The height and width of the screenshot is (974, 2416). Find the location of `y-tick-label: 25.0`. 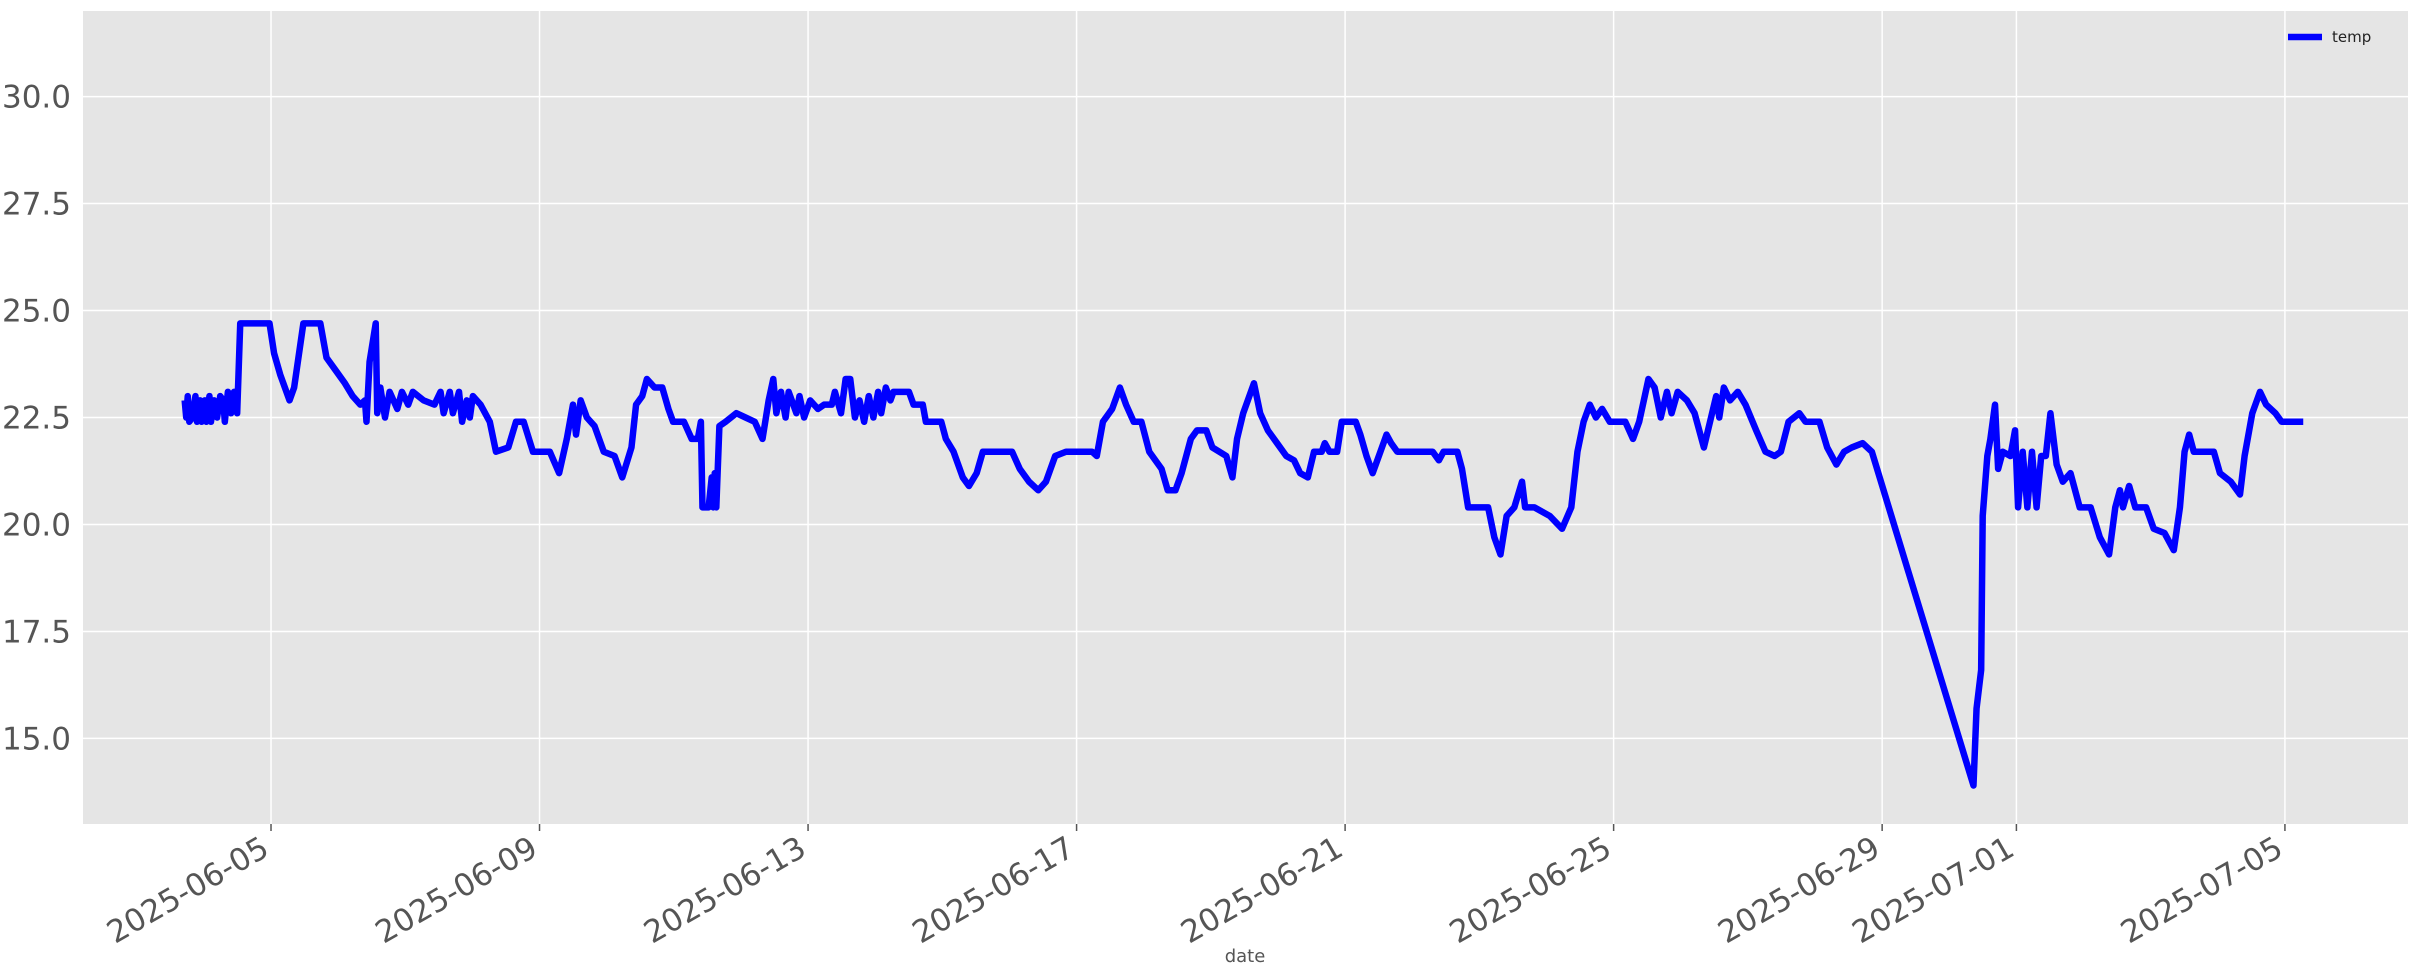

y-tick-label: 25.0 is located at coordinates (36, 312).